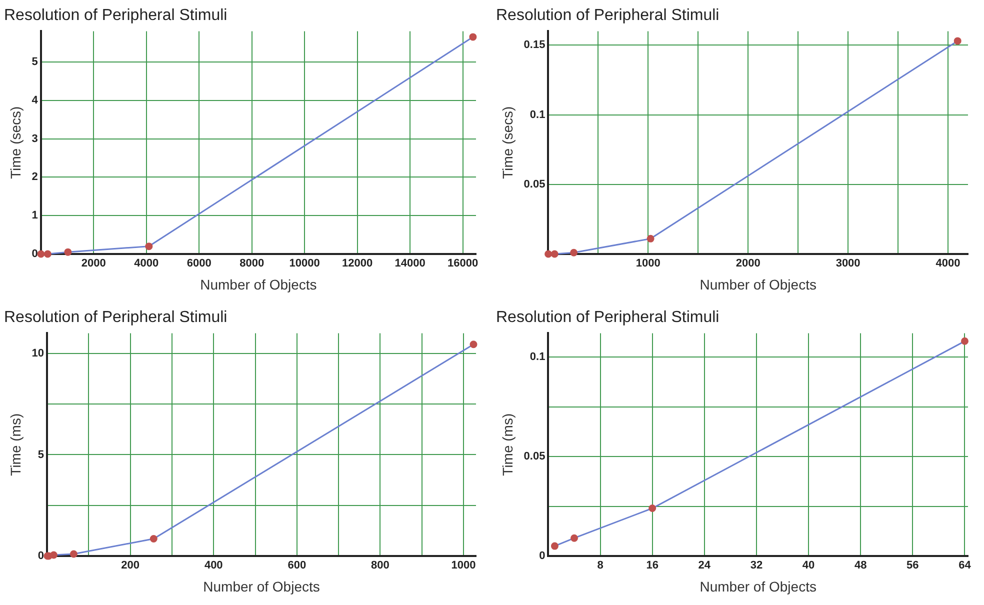 The image size is (984, 605). What do you see at coordinates (652, 566) in the screenshot?
I see `x-tick-label: 16` at bounding box center [652, 566].